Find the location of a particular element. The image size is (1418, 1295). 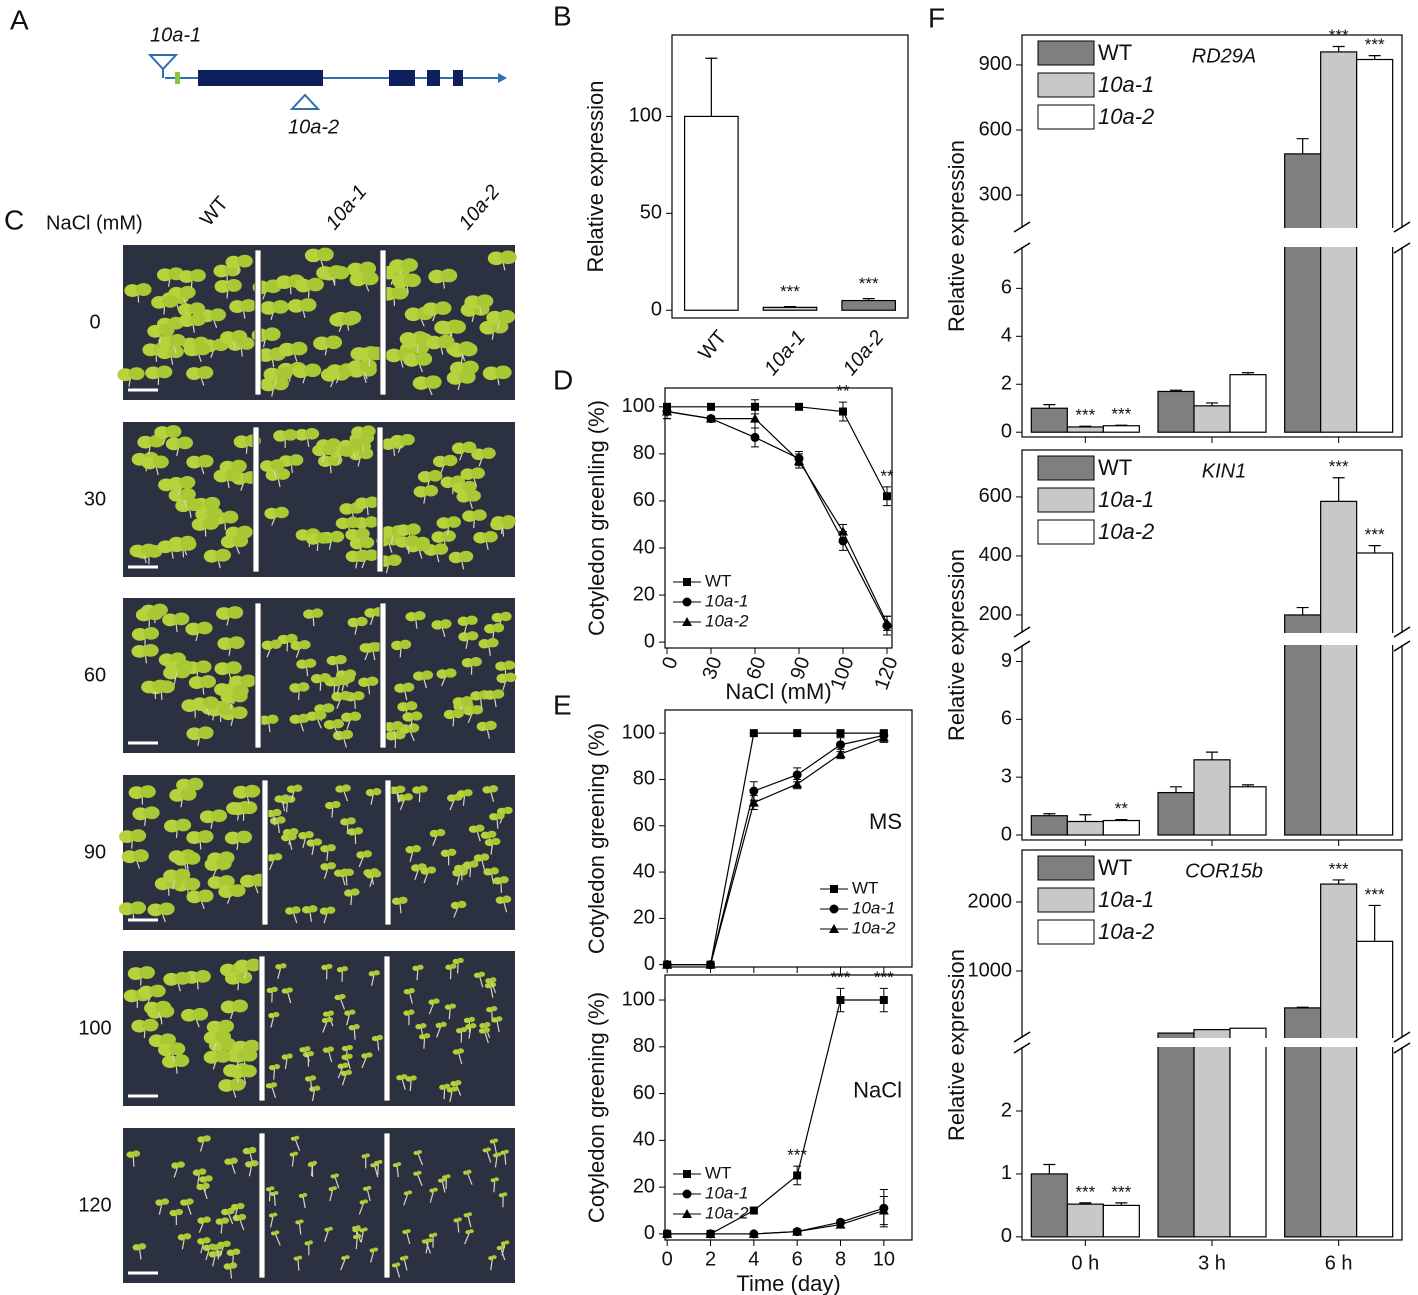

panel-label: B is located at coordinates (562, 15).